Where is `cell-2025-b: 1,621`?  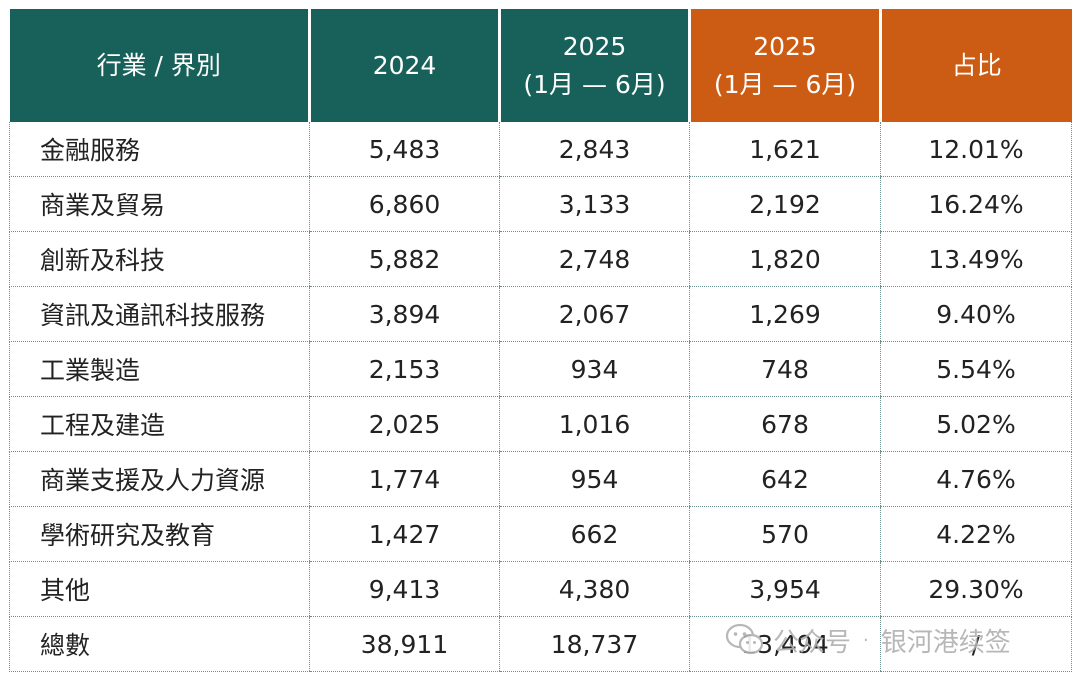
cell-2025-b: 1,621 is located at coordinates (785, 149).